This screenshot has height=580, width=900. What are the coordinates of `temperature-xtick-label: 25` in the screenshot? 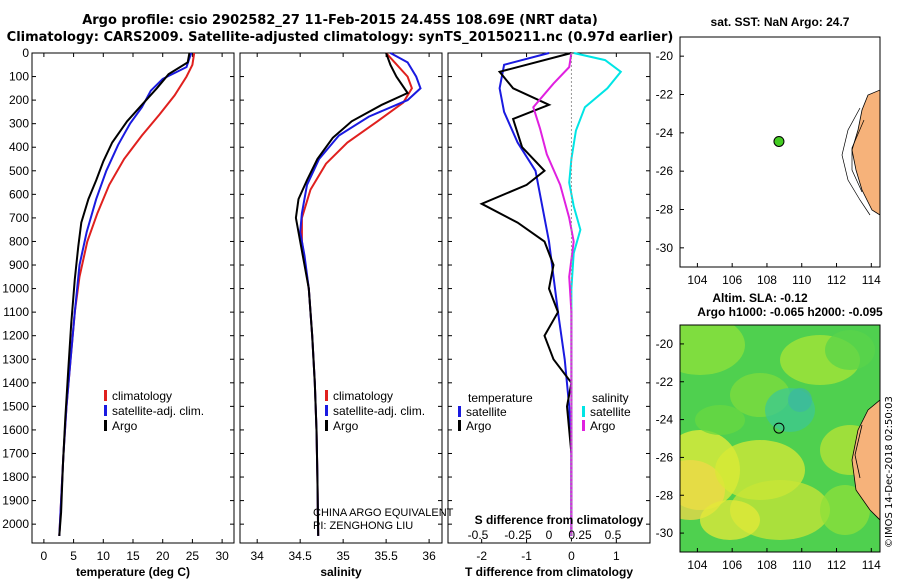 It's located at (193, 556).